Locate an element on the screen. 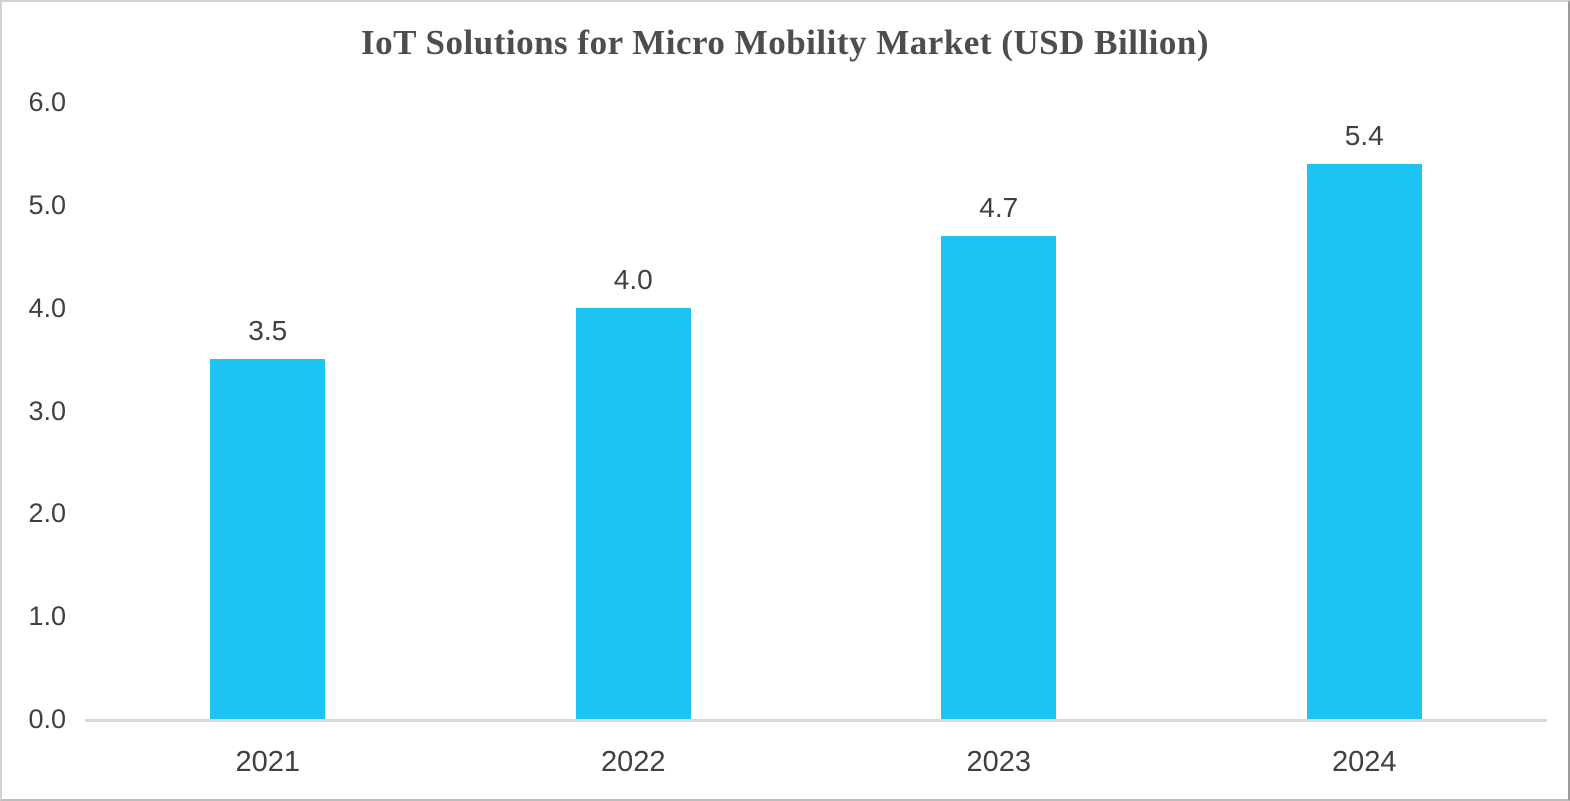  bar-2022 is located at coordinates (633, 513).